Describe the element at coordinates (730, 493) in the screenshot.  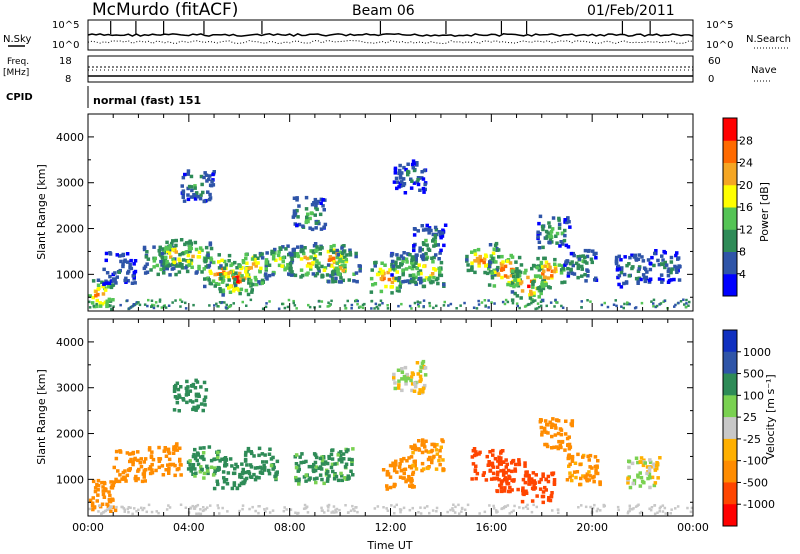
I see `velocity-colorbar-swatch` at that location.